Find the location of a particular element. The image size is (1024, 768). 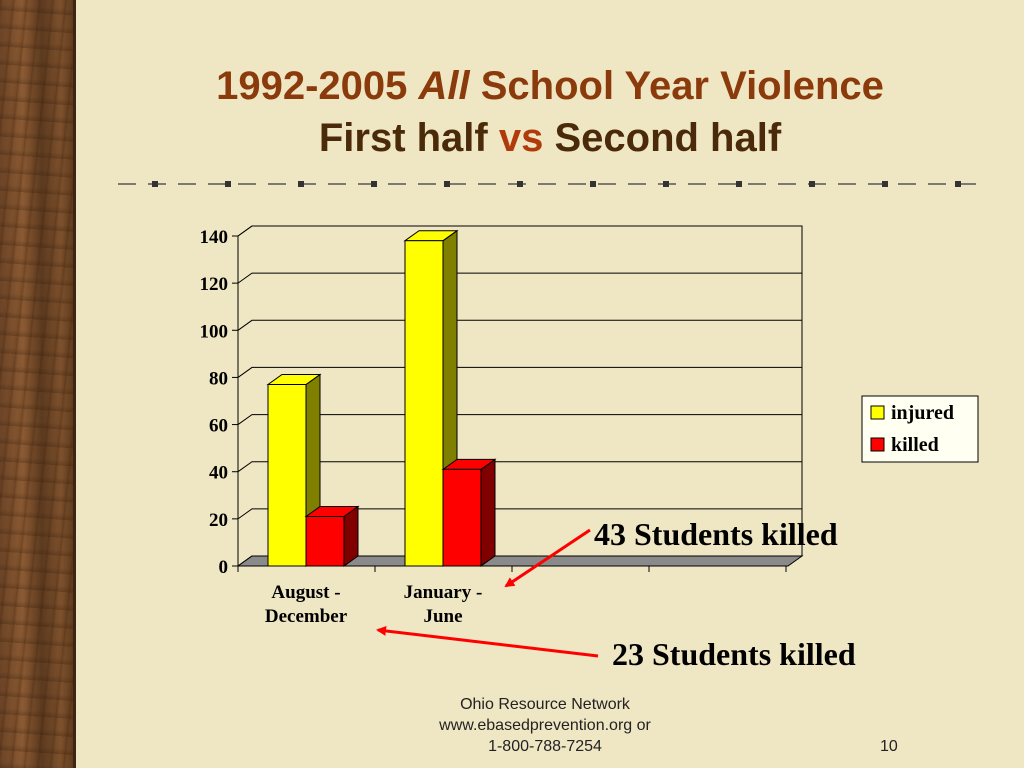

title-divider is located at coordinates (547, 184).